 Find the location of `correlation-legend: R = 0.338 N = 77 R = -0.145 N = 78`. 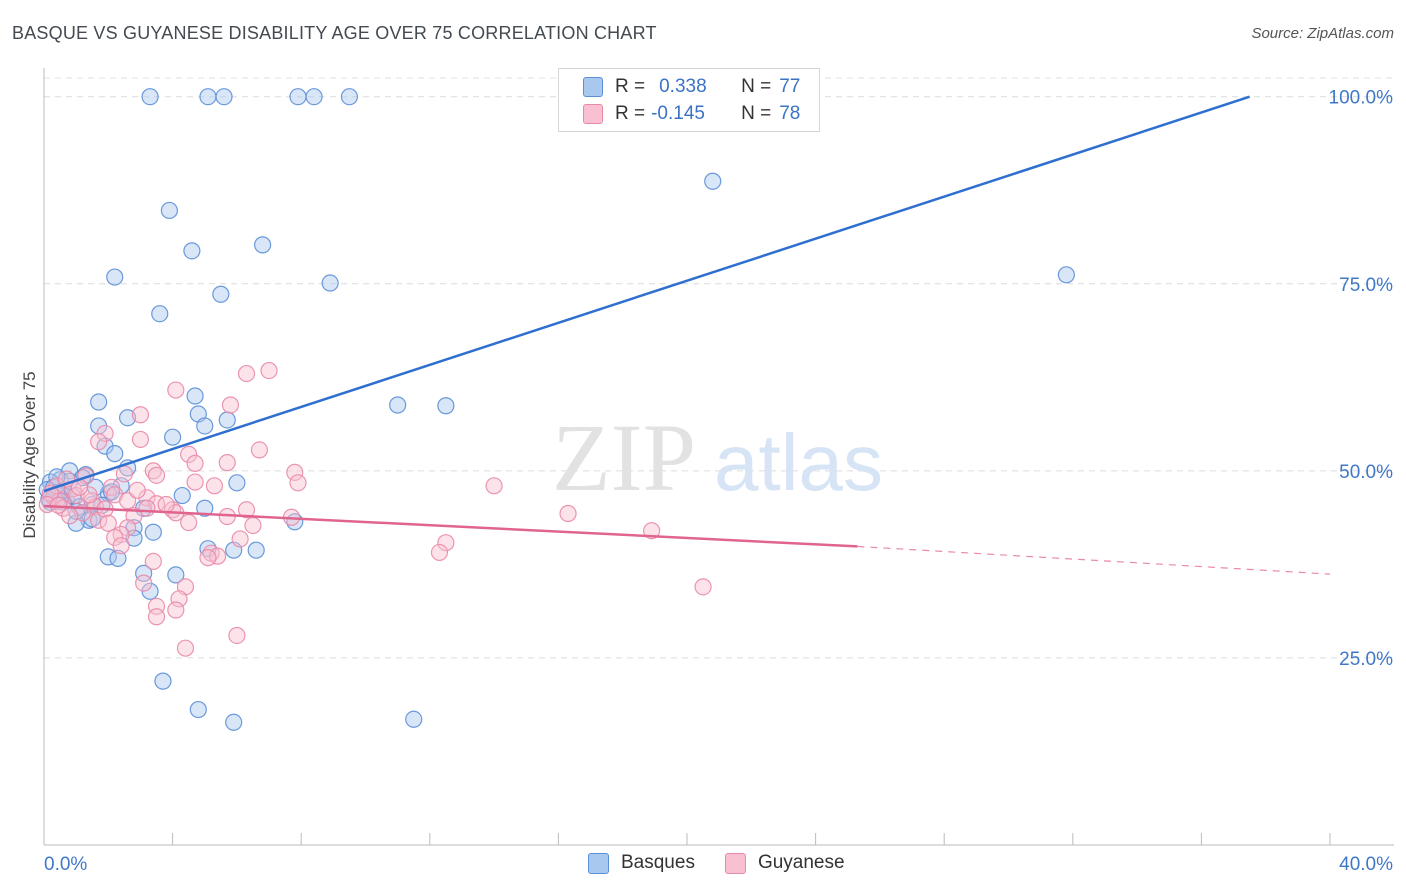

correlation-legend: R = 0.338 N = 77 R = -0.145 N = 78 is located at coordinates (689, 100).